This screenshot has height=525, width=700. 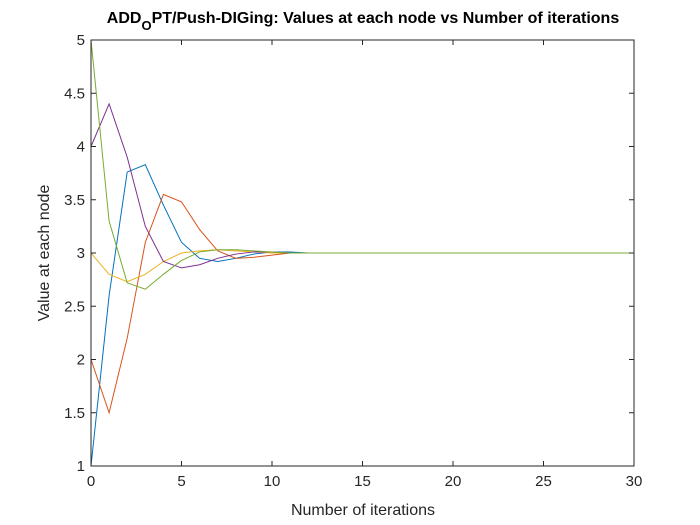 What do you see at coordinates (74, 93) in the screenshot?
I see `y-tick-label: 4.5` at bounding box center [74, 93].